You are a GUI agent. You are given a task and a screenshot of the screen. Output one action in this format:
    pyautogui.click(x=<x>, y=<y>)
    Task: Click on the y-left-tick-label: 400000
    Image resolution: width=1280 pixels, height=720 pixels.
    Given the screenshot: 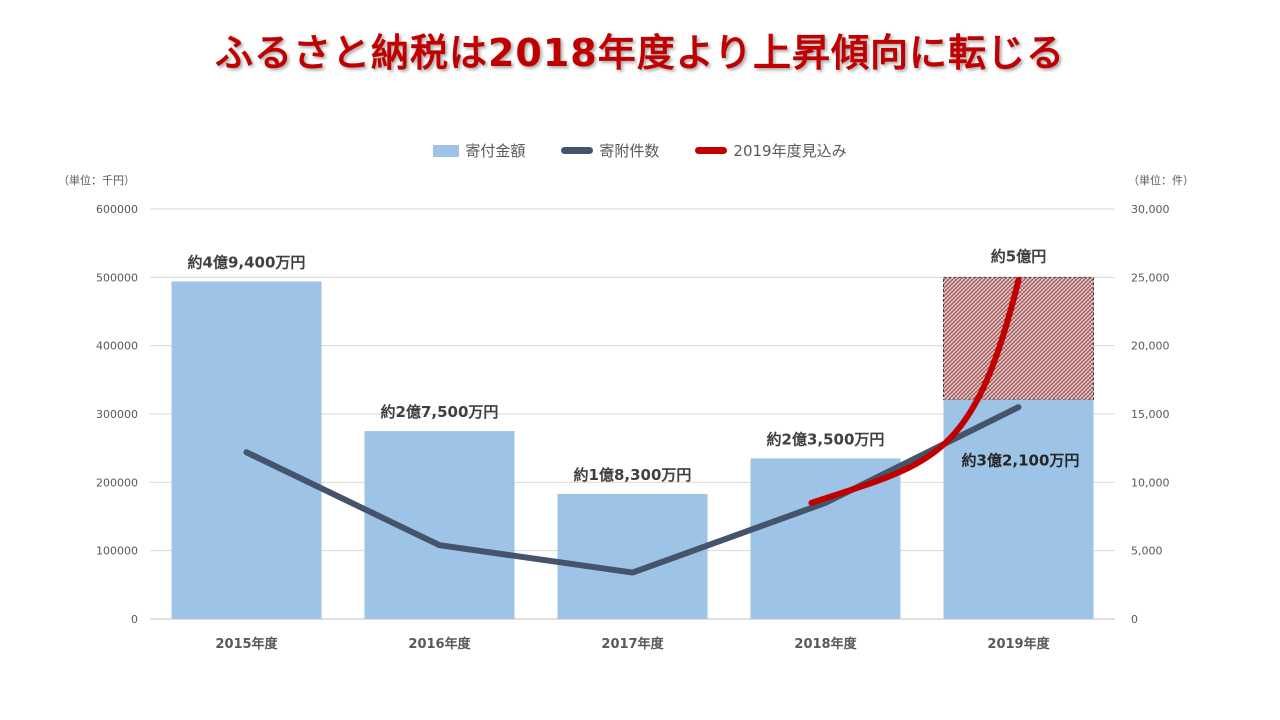 What is the action you would take?
    pyautogui.click(x=117, y=346)
    